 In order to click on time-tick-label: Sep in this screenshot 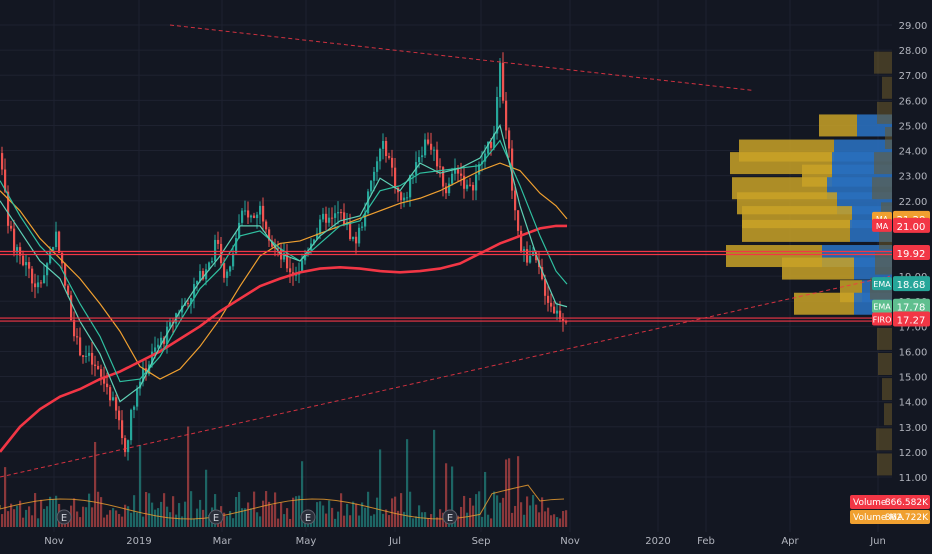, I will do `click(481, 541)`.